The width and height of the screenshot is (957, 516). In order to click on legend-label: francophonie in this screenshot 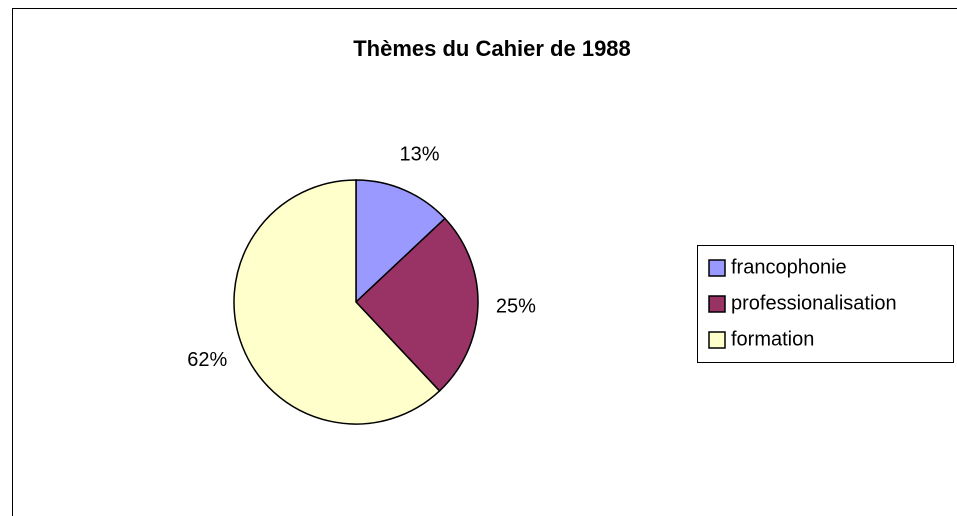, I will do `click(789, 267)`.